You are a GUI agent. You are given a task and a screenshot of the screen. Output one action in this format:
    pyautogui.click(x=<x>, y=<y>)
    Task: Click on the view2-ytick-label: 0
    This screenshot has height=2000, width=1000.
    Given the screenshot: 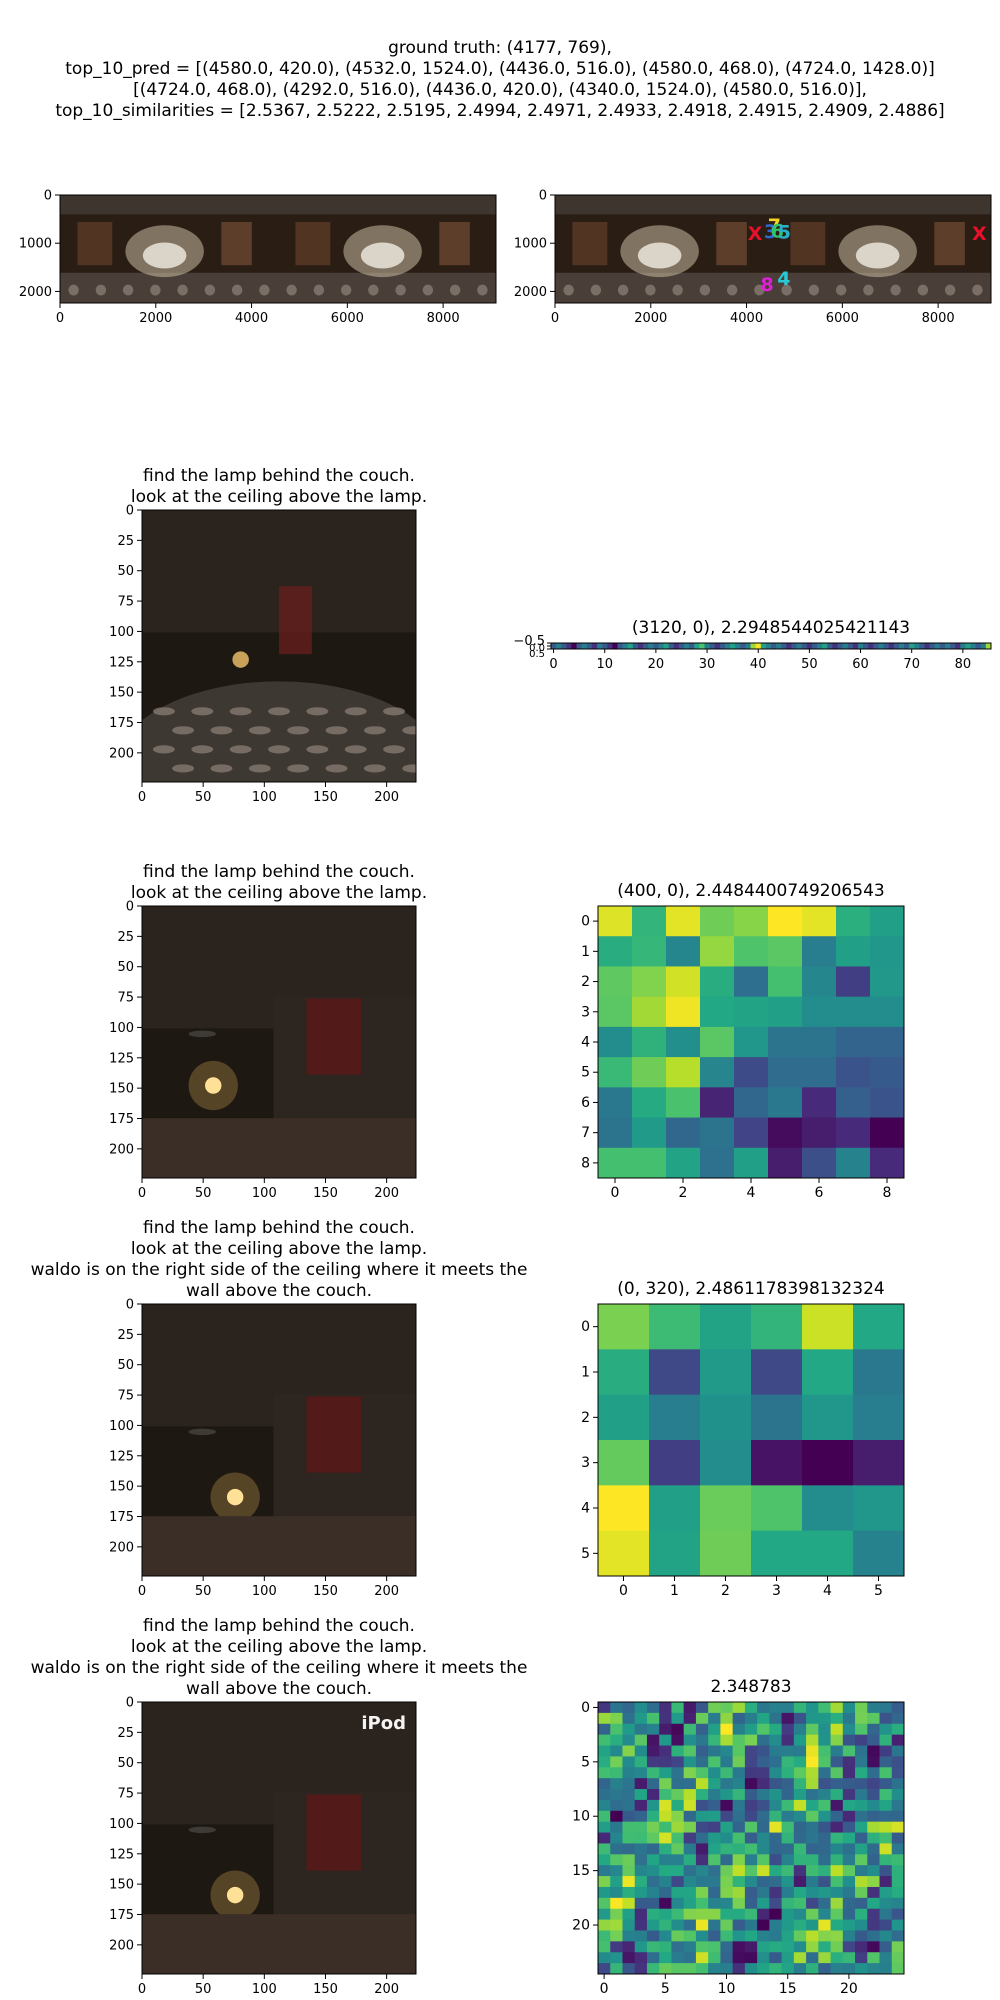 What is the action you would take?
    pyautogui.click(x=130, y=907)
    